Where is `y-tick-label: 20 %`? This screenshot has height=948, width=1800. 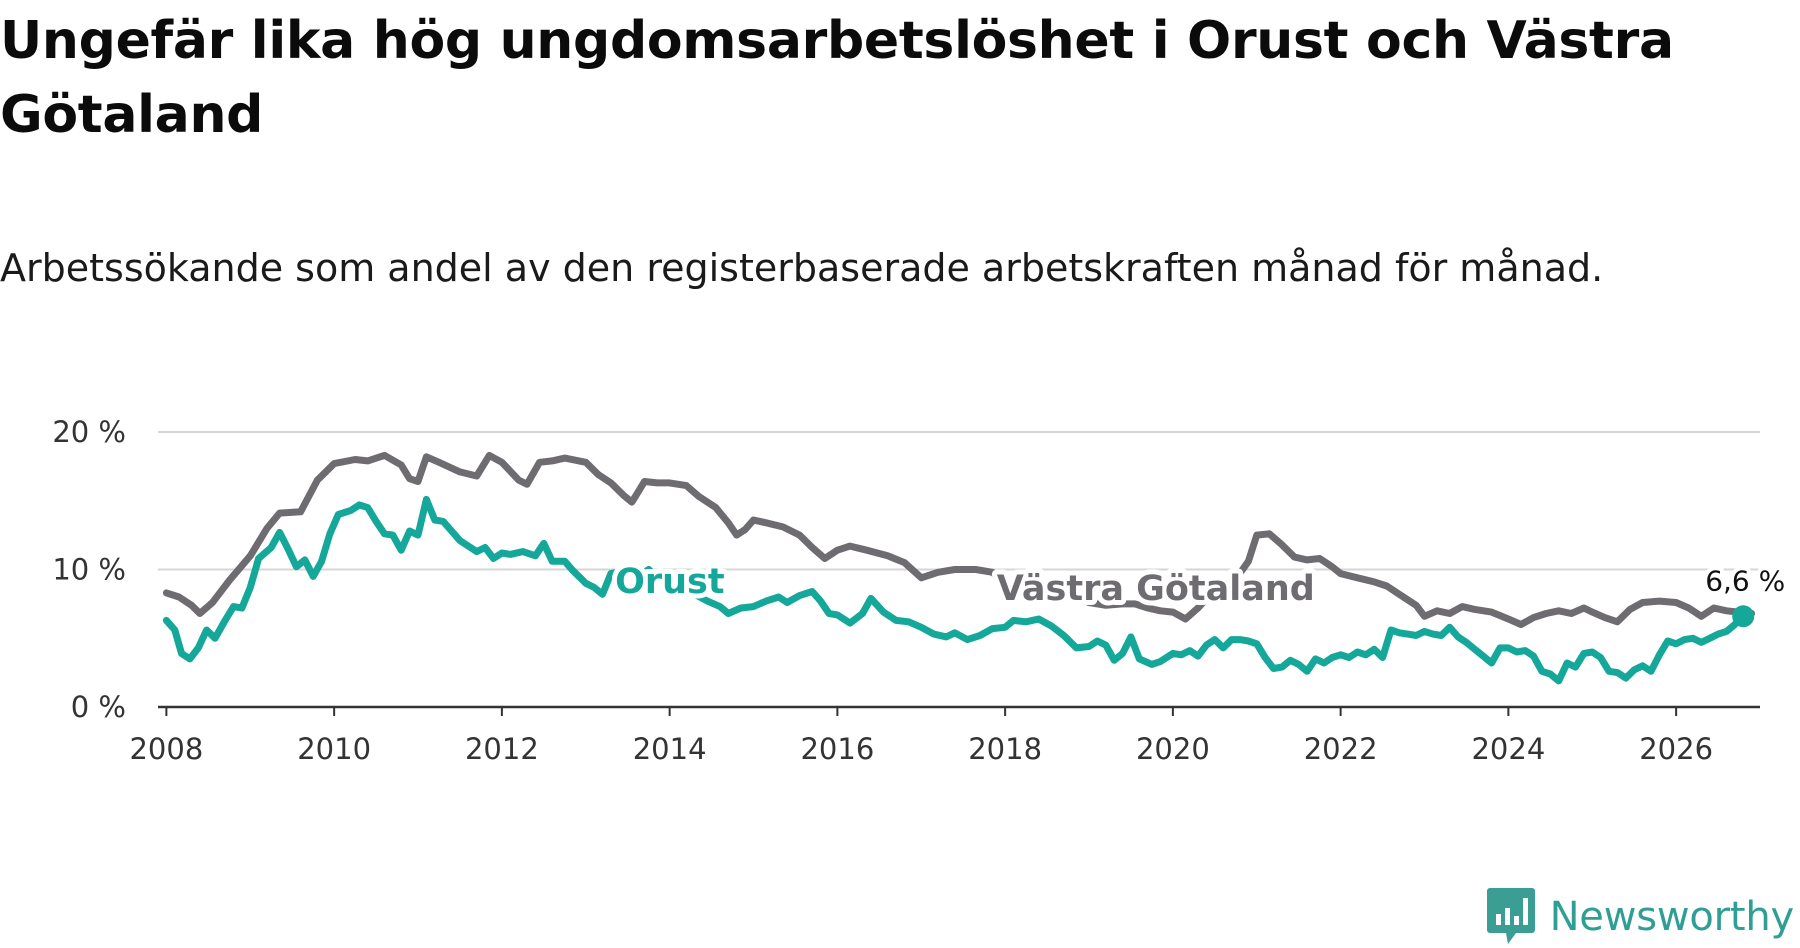
y-tick-label: 20 % is located at coordinates (89, 432).